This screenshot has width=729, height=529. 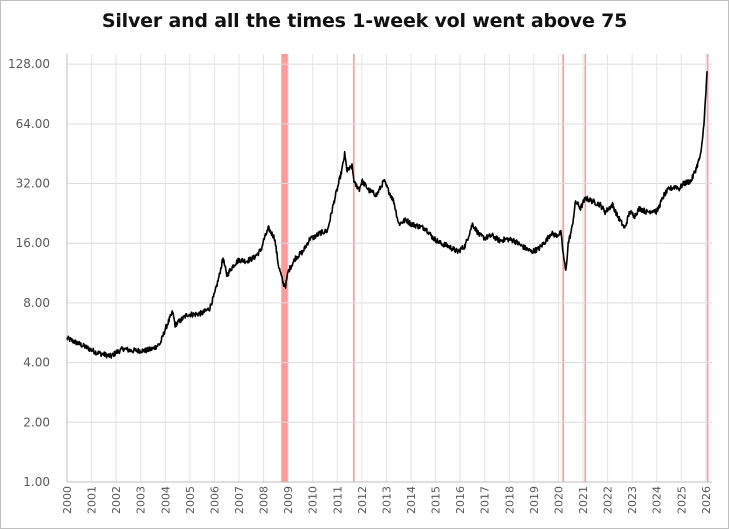 I want to click on x-tick-label: 2000, so click(x=67, y=500).